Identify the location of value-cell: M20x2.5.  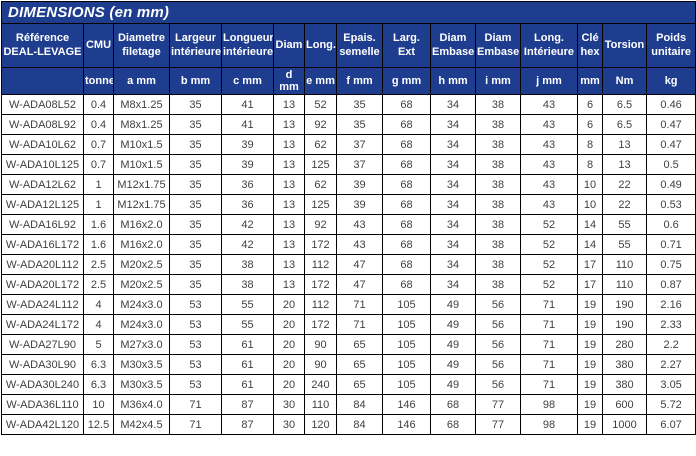
(141, 284).